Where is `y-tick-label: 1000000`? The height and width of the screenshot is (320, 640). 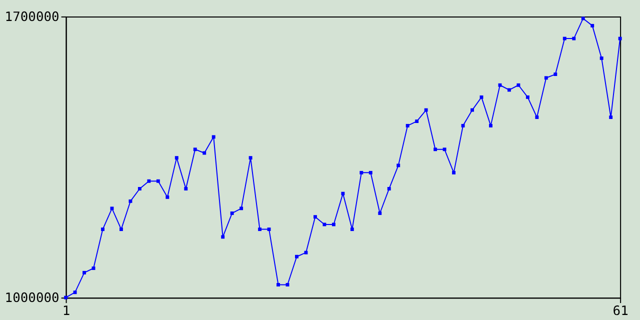
y-tick-label: 1000000 is located at coordinates (32, 298).